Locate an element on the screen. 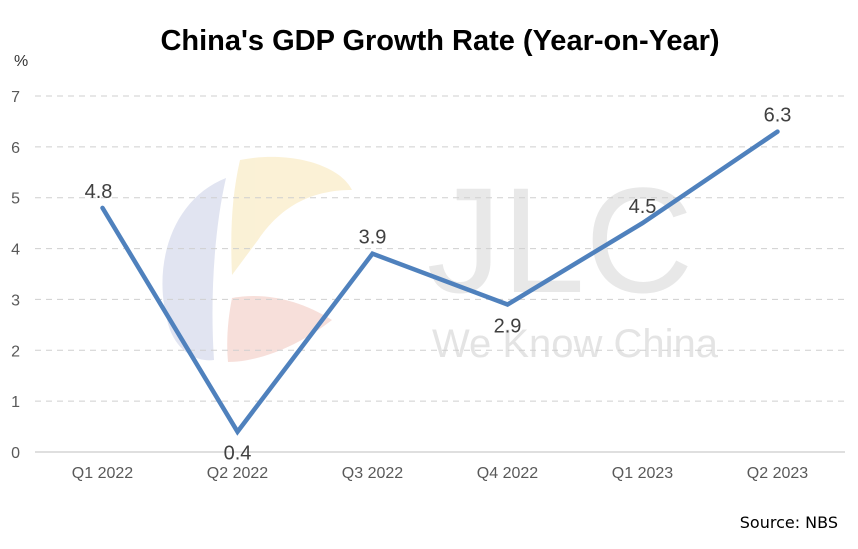 The width and height of the screenshot is (858, 549). x-tick-label: Q2 2022 is located at coordinates (237, 473).